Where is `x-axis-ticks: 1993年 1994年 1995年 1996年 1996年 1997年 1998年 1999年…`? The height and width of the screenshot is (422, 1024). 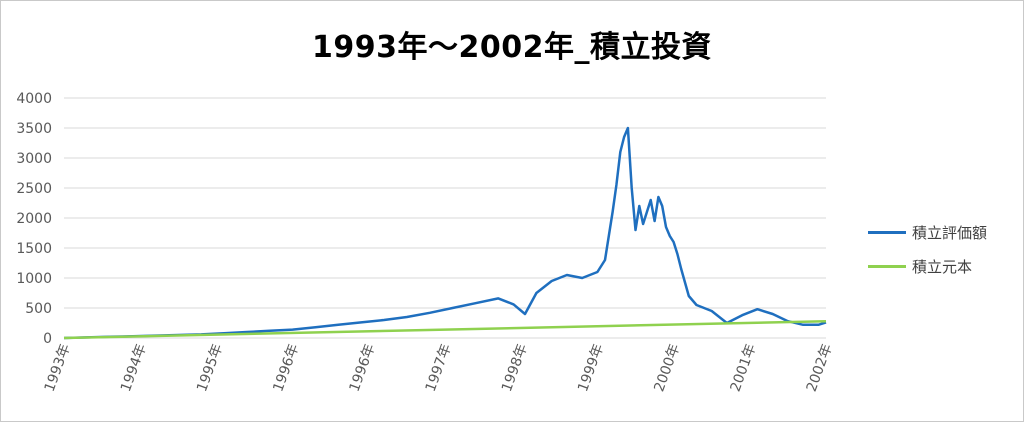 x-axis-ticks: 1993年 1994年 1995年 1996年 1996年 1997年 1998年 1999年… is located at coordinates (439, 368).